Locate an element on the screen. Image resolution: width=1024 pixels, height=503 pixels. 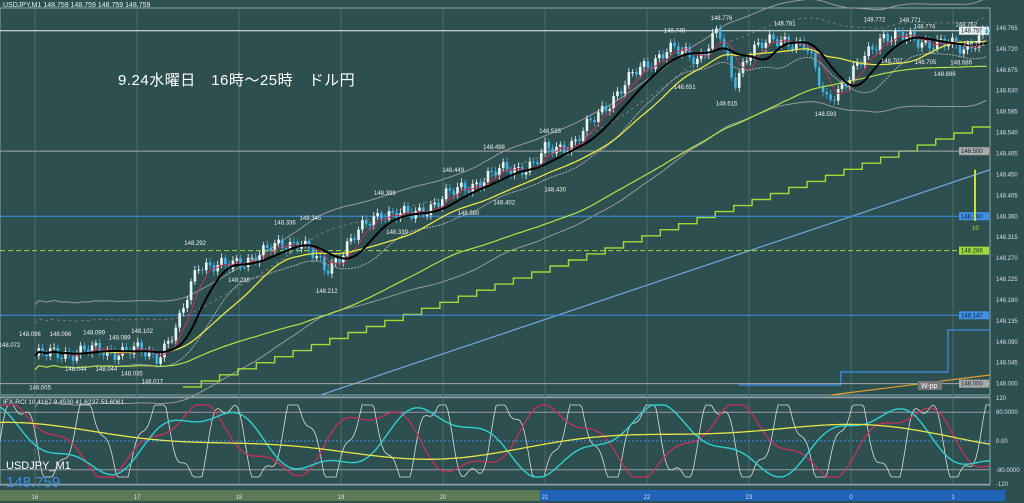
x-tick-label: 21 is located at coordinates (545, 498).